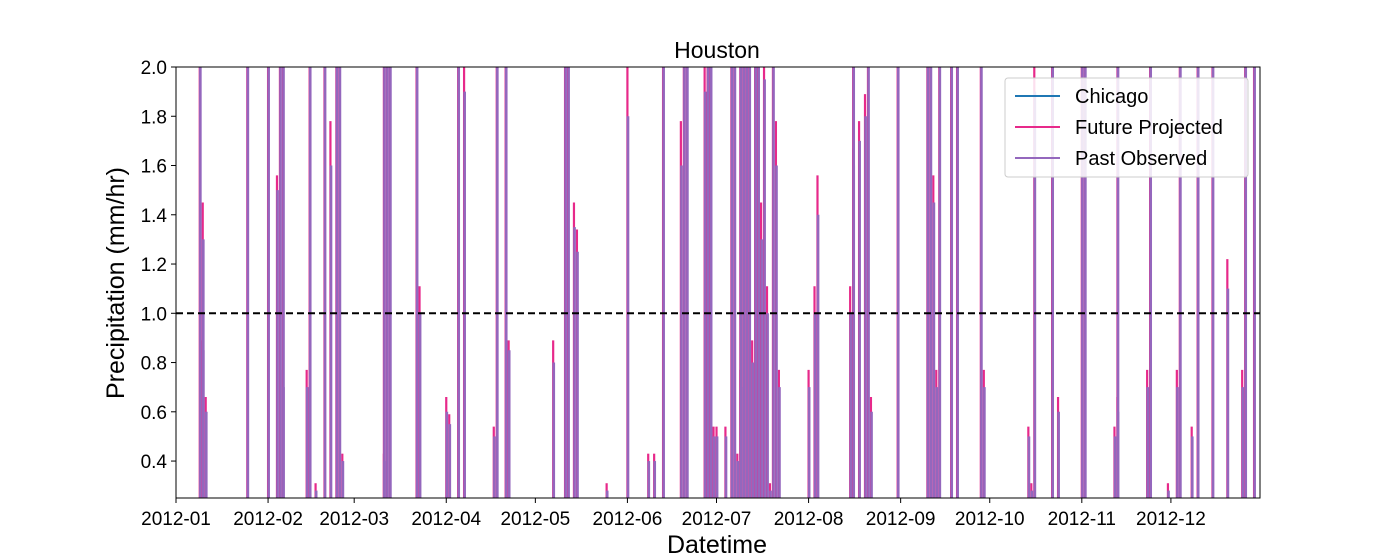 The height and width of the screenshot is (560, 1400). Describe the element at coordinates (901, 519) in the screenshot. I see `x-tick-label: 2012-09` at that location.